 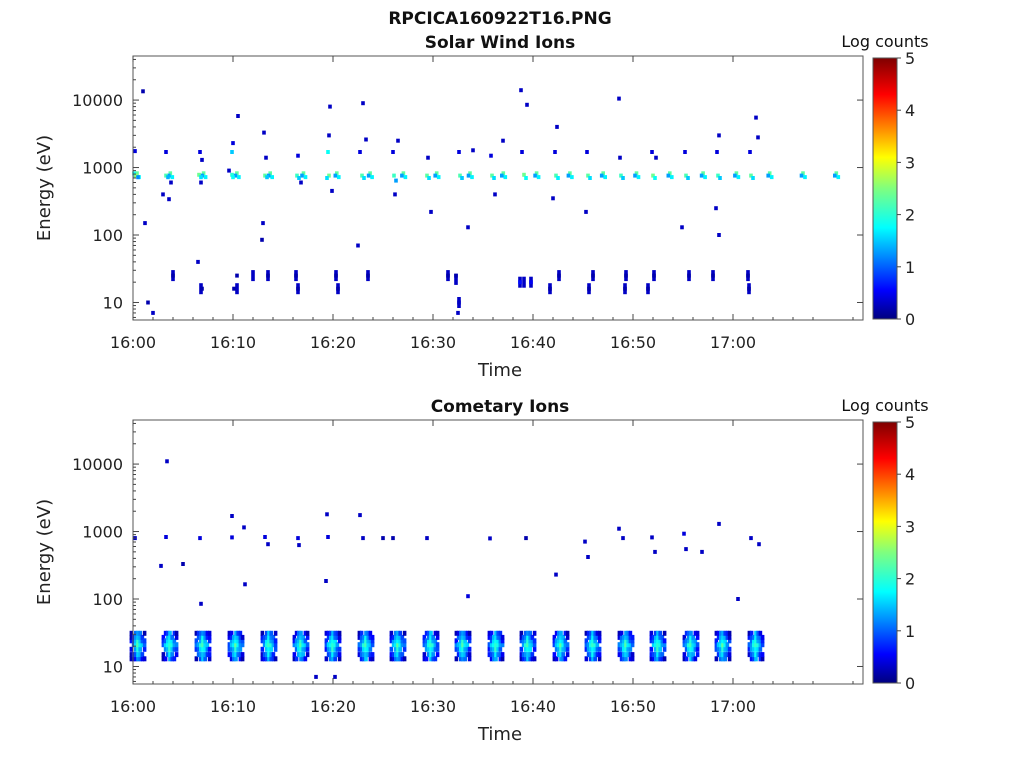 What do you see at coordinates (884, 405) in the screenshot?
I see `colorbar-title: Log counts` at bounding box center [884, 405].